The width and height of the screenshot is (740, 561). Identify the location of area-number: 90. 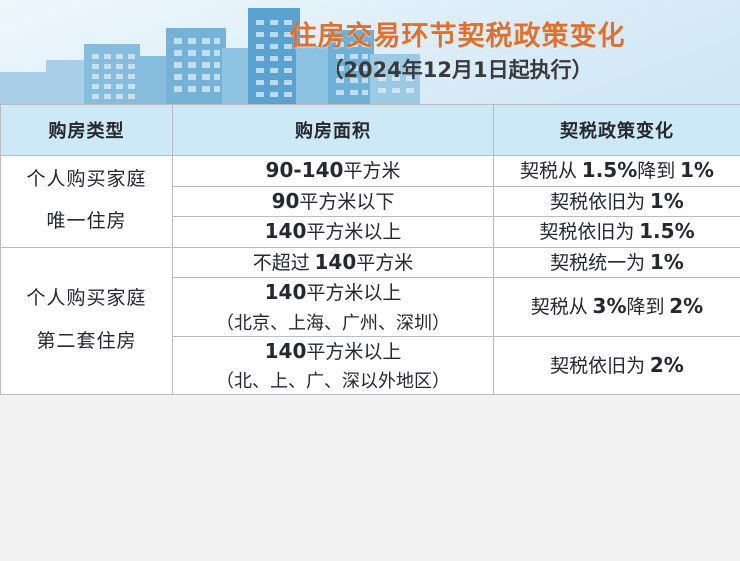
(285, 200).